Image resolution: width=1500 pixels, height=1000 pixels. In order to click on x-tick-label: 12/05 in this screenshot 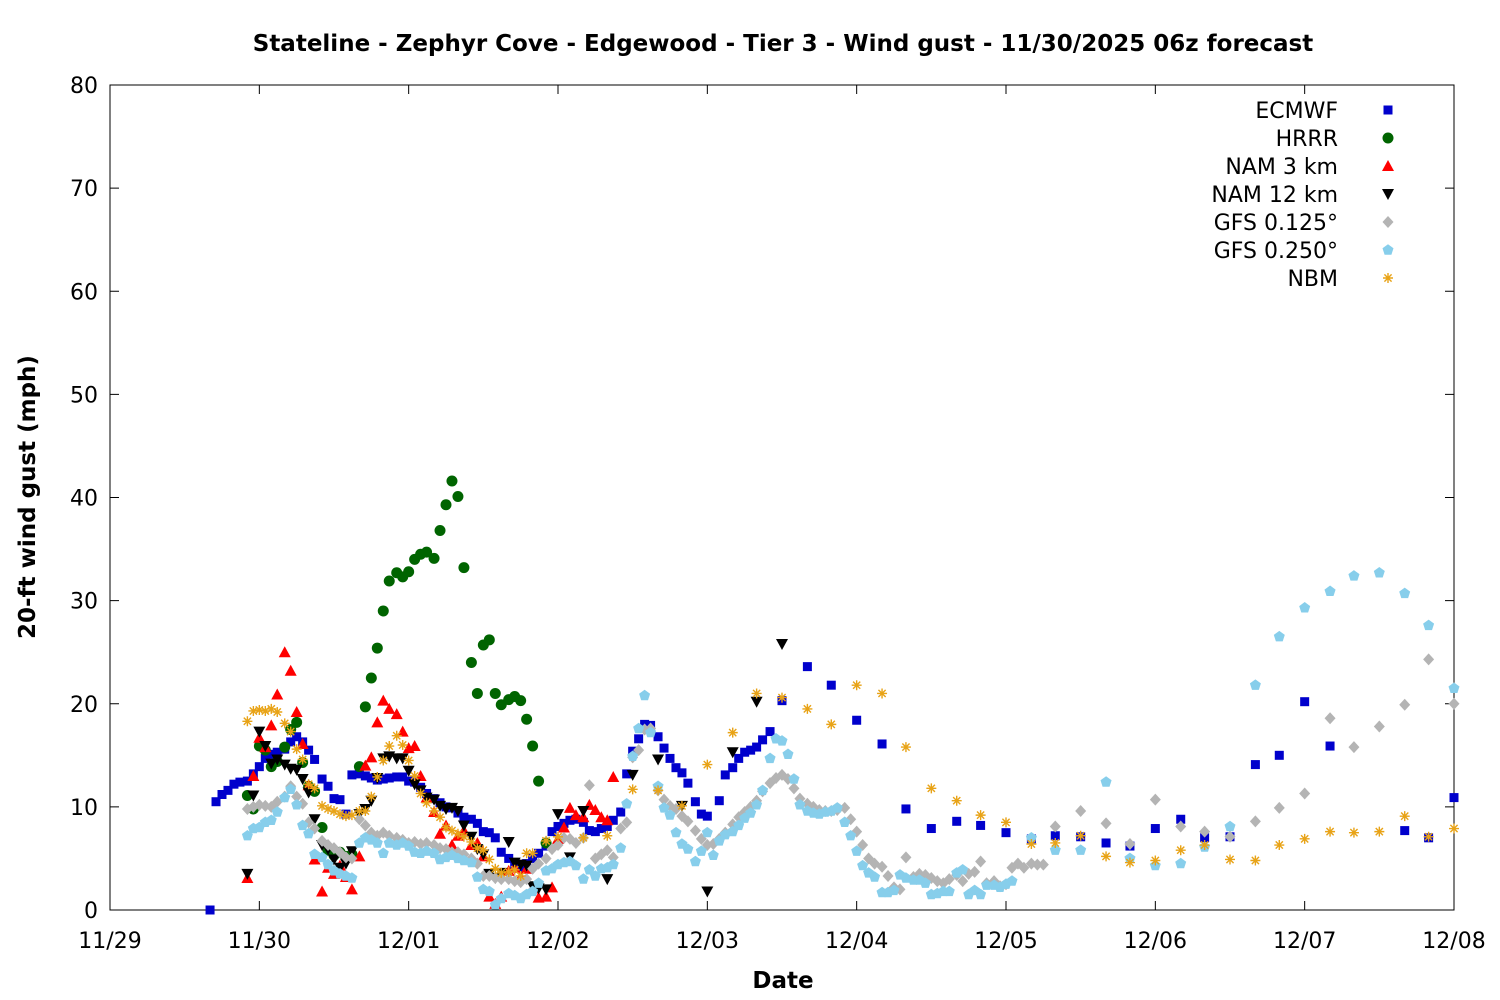, I will do `click(1005, 941)`.